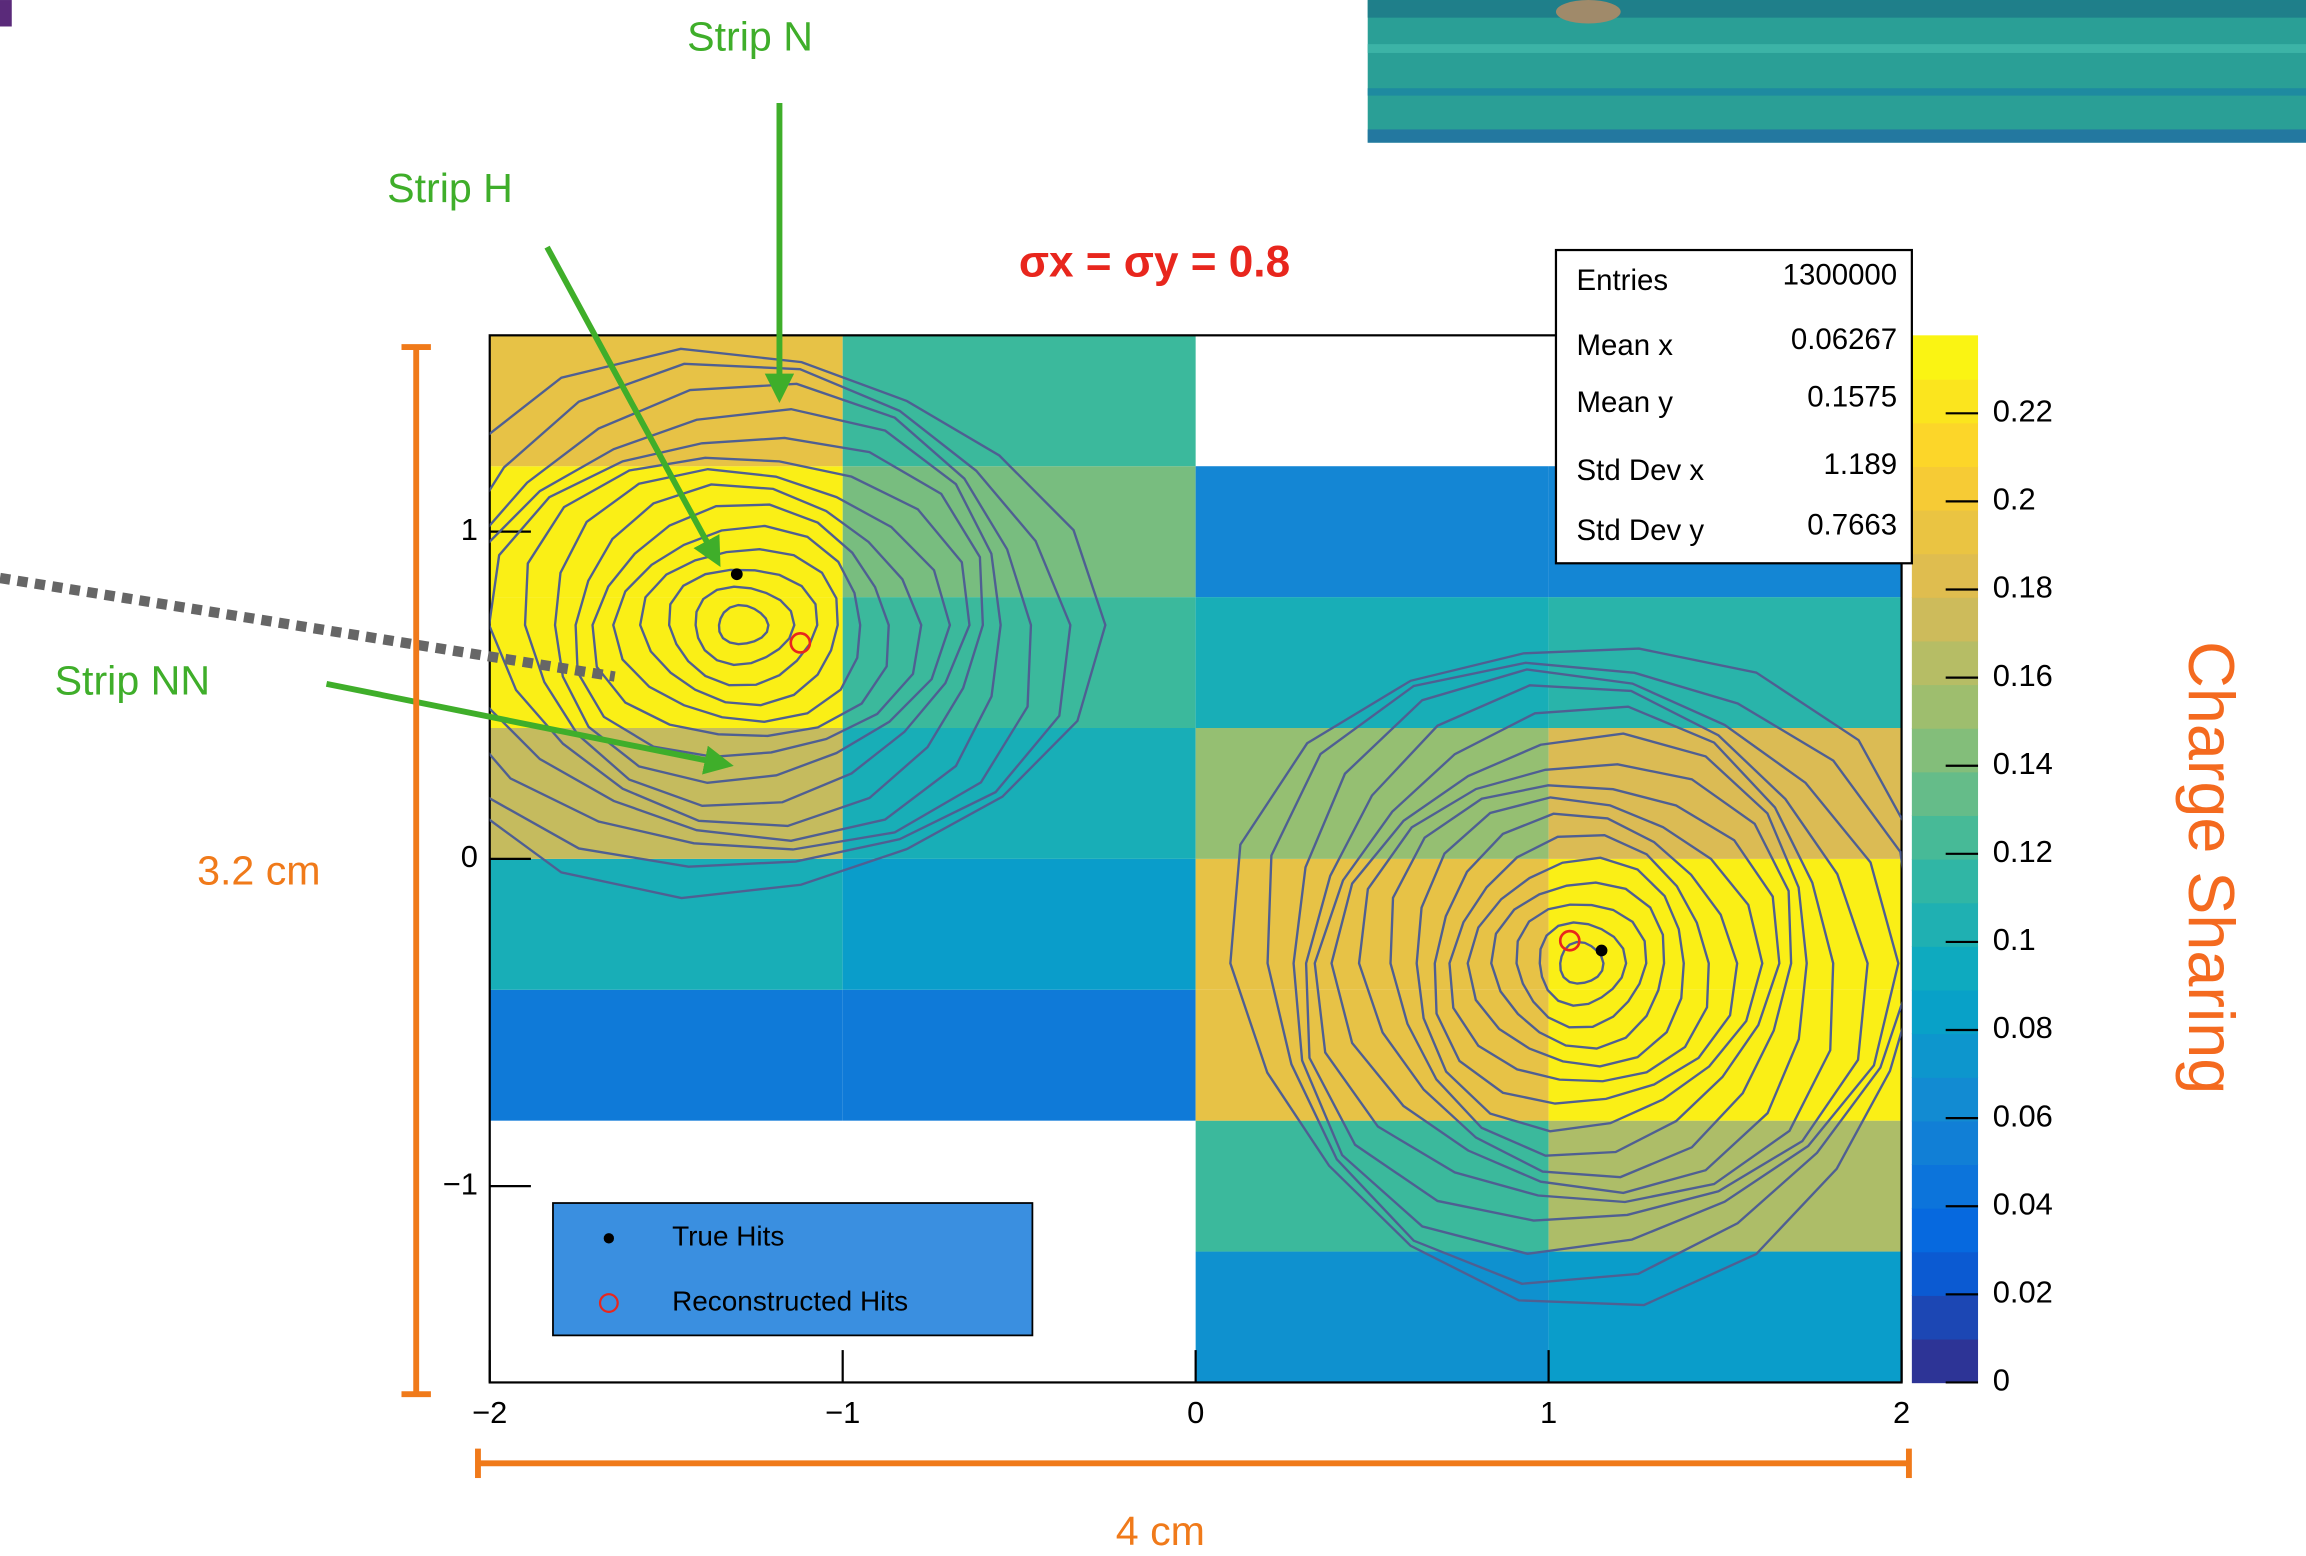 The height and width of the screenshot is (1556, 2306). What do you see at coordinates (1625, 345) in the screenshot?
I see `stats-label: Mean x` at bounding box center [1625, 345].